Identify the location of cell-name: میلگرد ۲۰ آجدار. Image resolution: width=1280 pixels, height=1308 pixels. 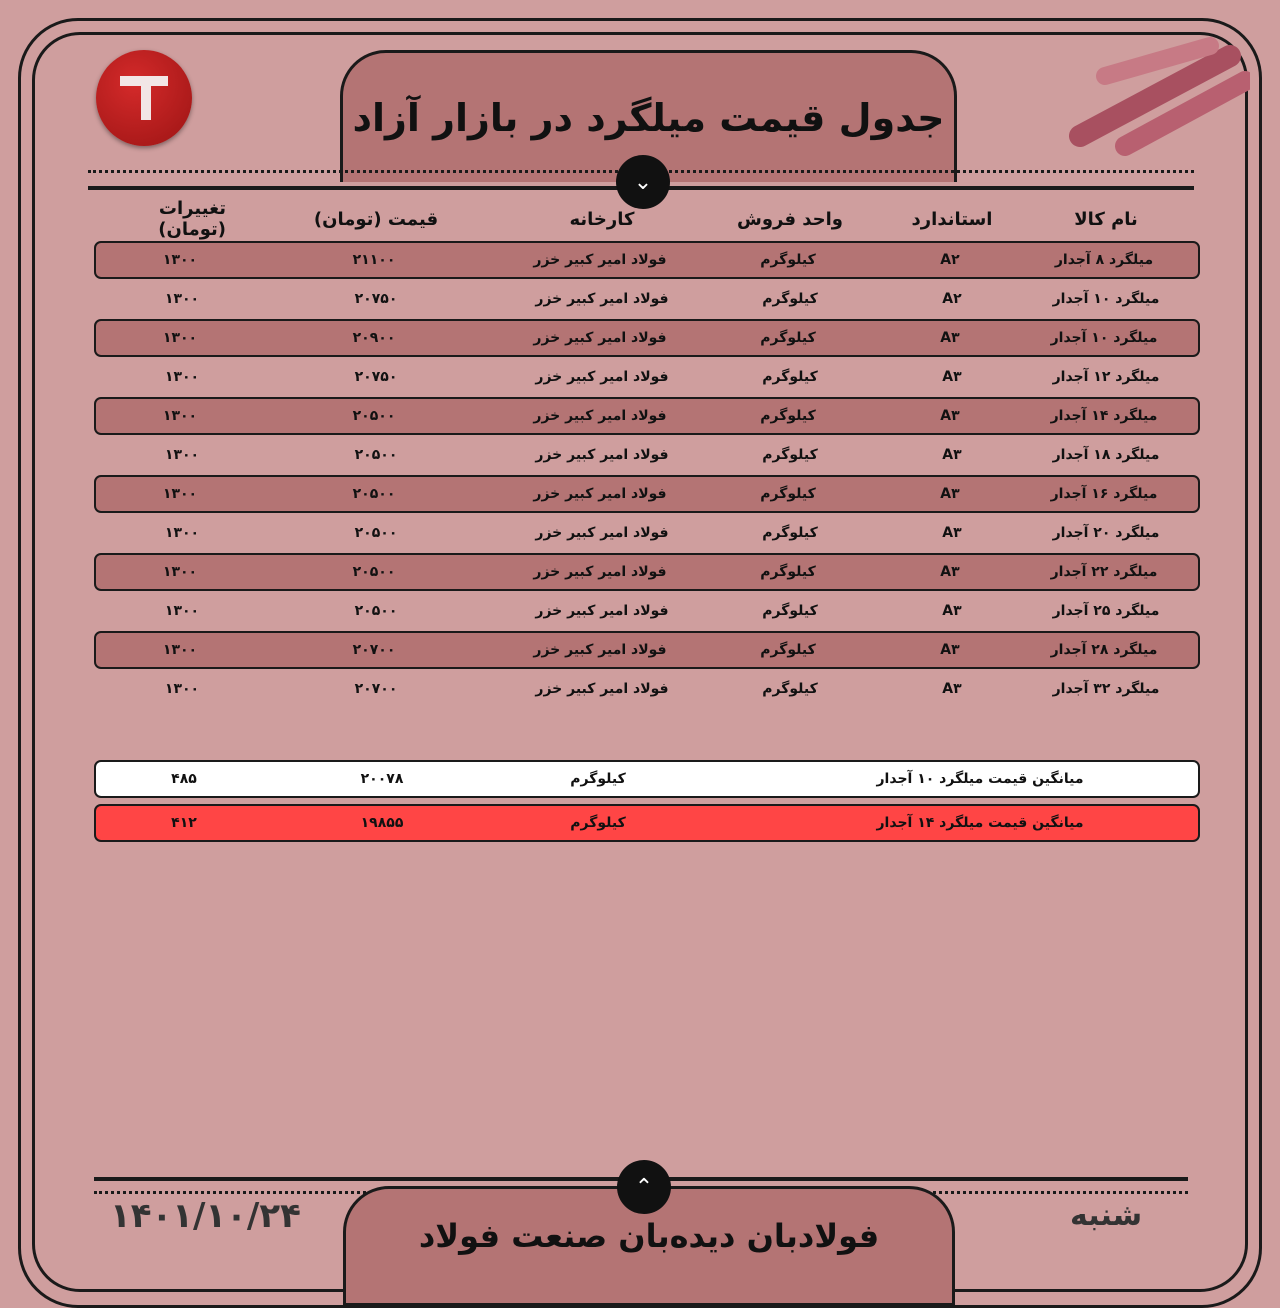
(1106, 533).